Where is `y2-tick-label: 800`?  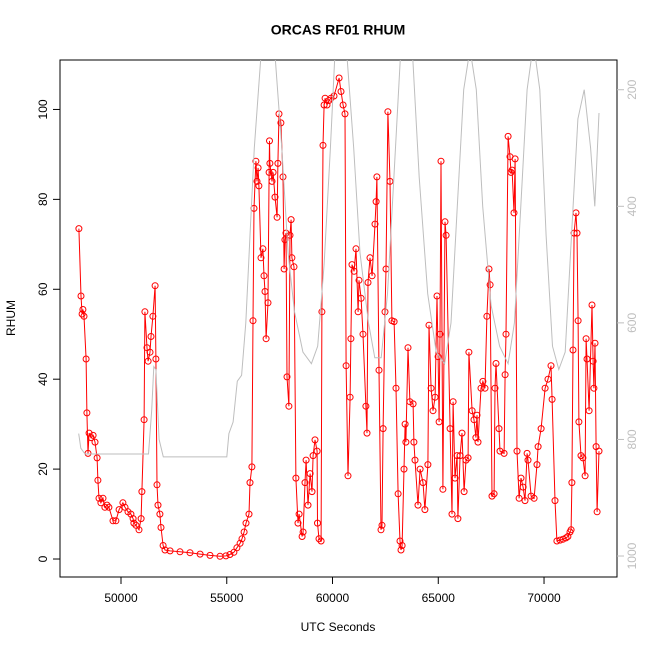
y2-tick-label: 800 is located at coordinates (632, 439).